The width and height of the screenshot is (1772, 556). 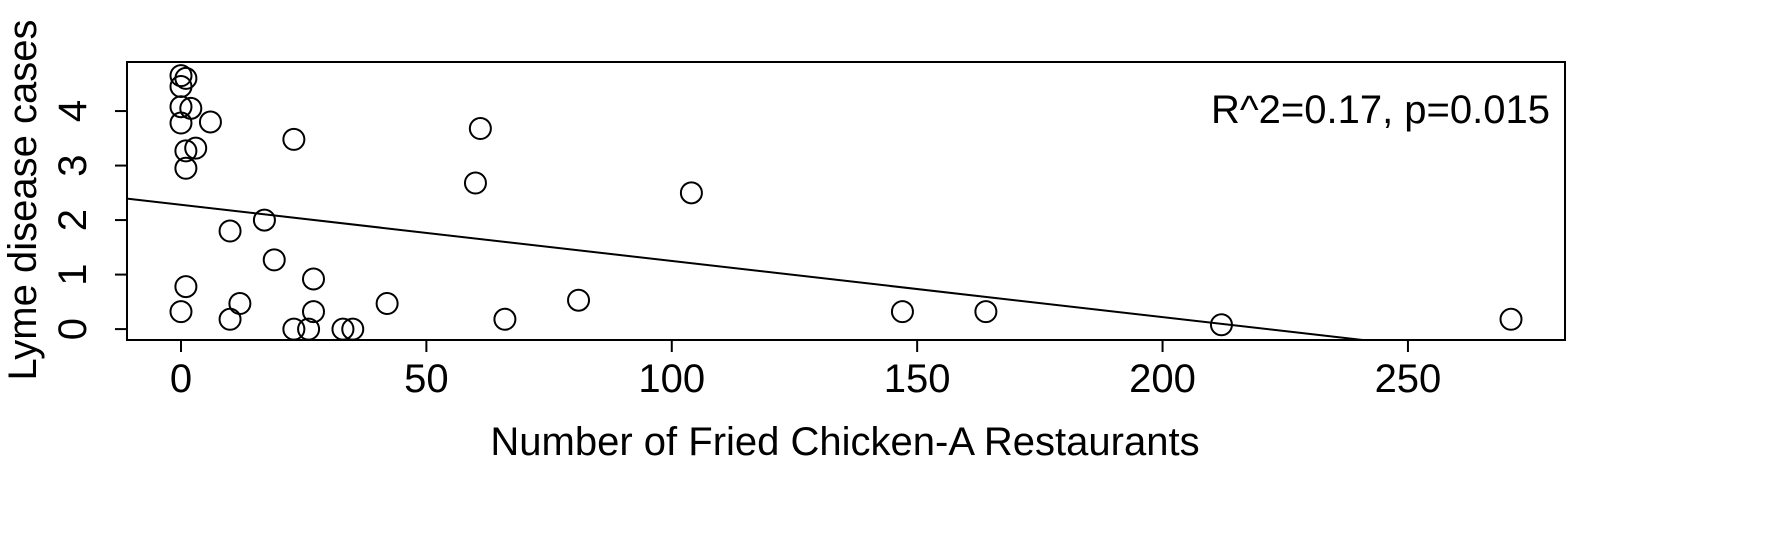 What do you see at coordinates (1380, 110) in the screenshot?
I see `fit-annotation: R^2=0.17, p=0.015` at bounding box center [1380, 110].